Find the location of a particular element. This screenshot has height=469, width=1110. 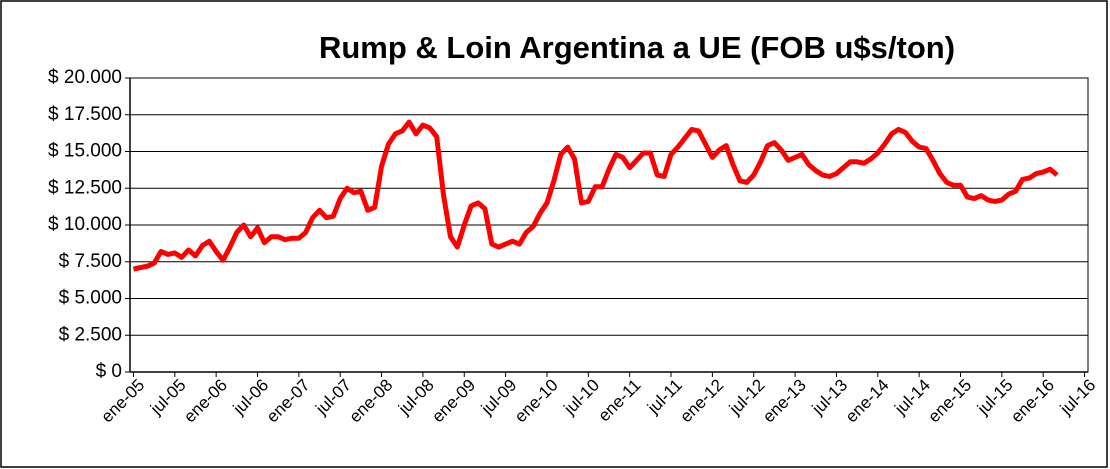

y-tick-label: $ 15.000 is located at coordinates (85, 151).